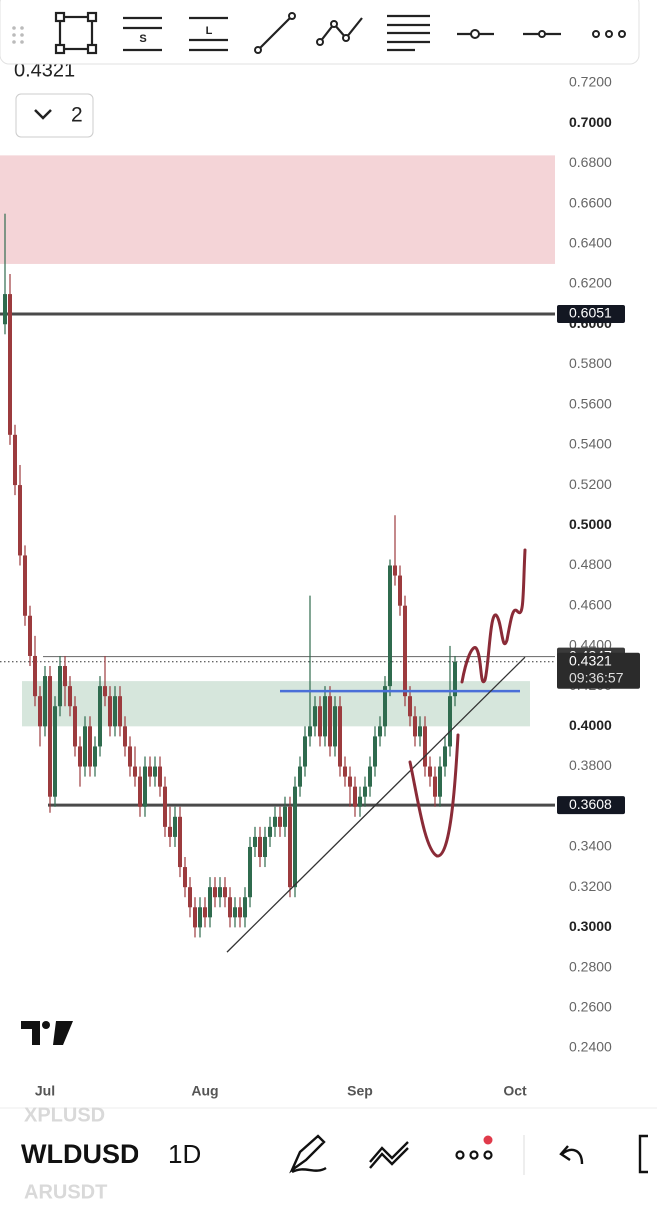 Image resolution: width=657 pixels, height=1205 pixels. What do you see at coordinates (590, 283) in the screenshot?
I see `y-tick-label: 0.6200` at bounding box center [590, 283].